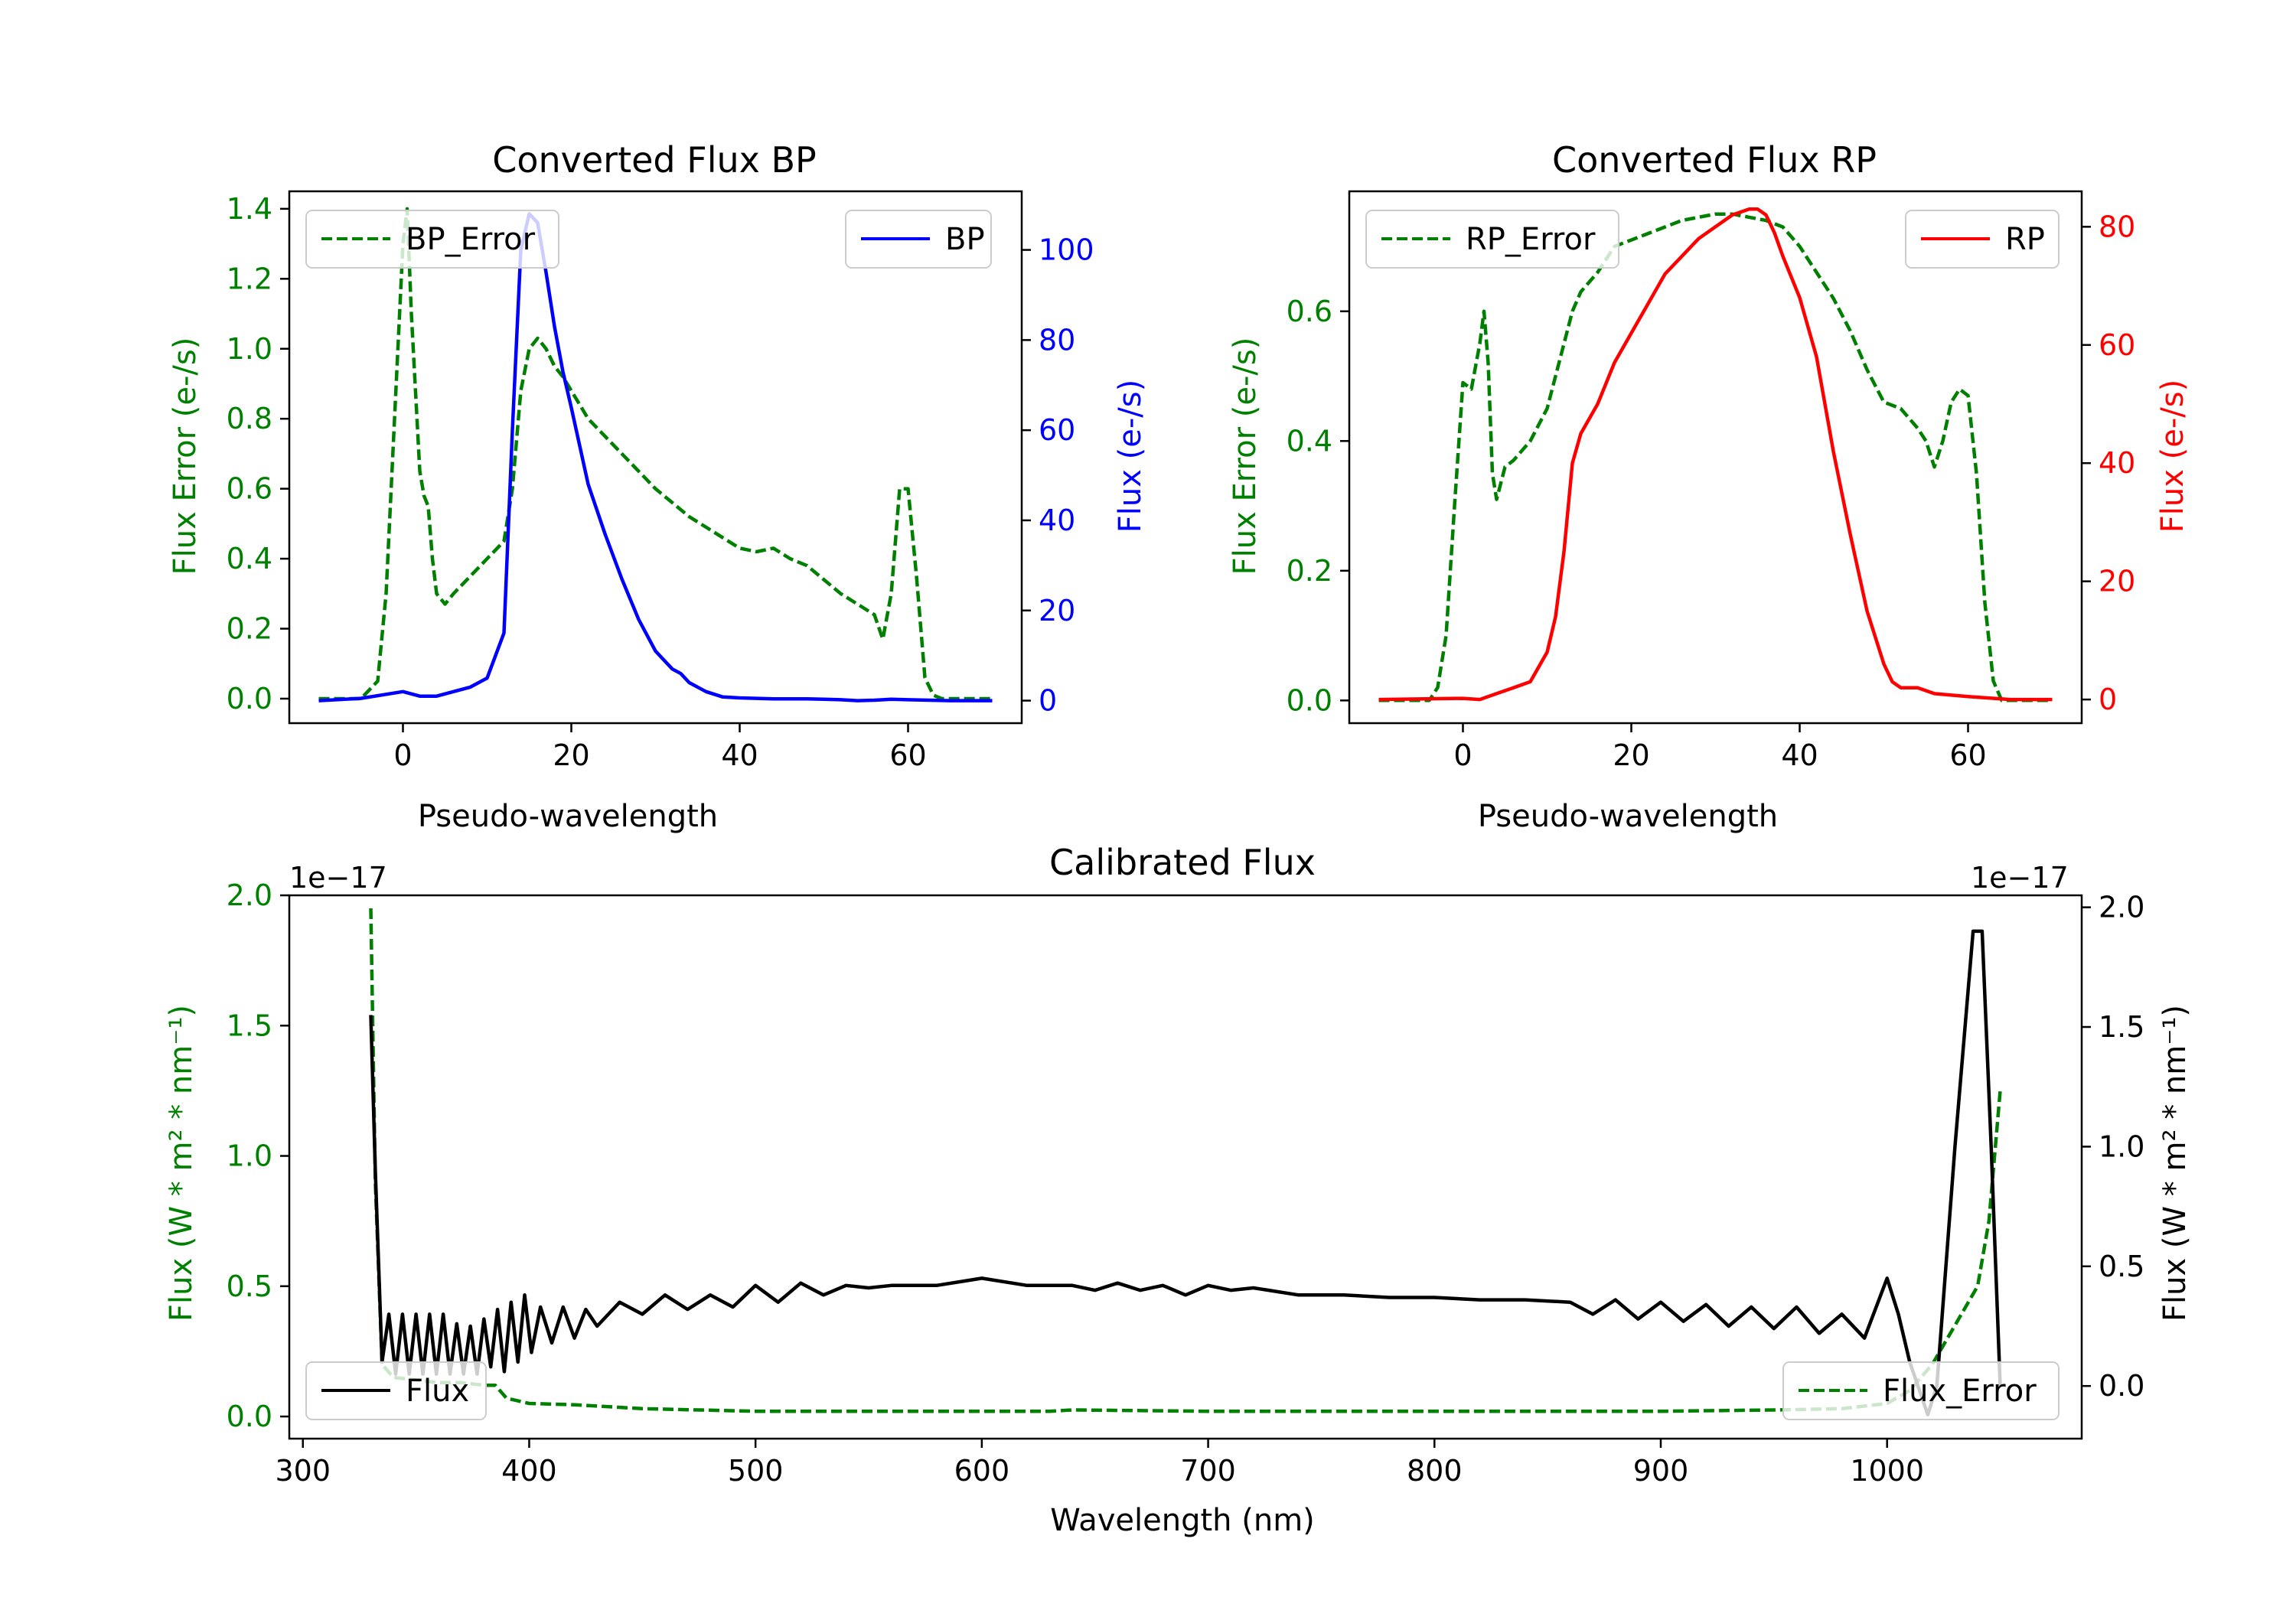  I want to click on calibrated-legend-error-label: Flux_Error, so click(1960, 1391).